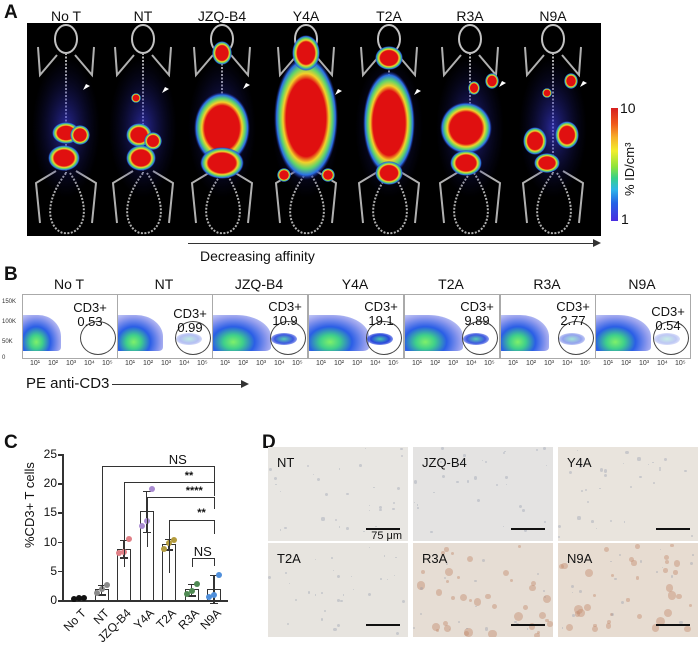  I want to click on facs-plot: CD3+ 10.9, so click(260, 326).